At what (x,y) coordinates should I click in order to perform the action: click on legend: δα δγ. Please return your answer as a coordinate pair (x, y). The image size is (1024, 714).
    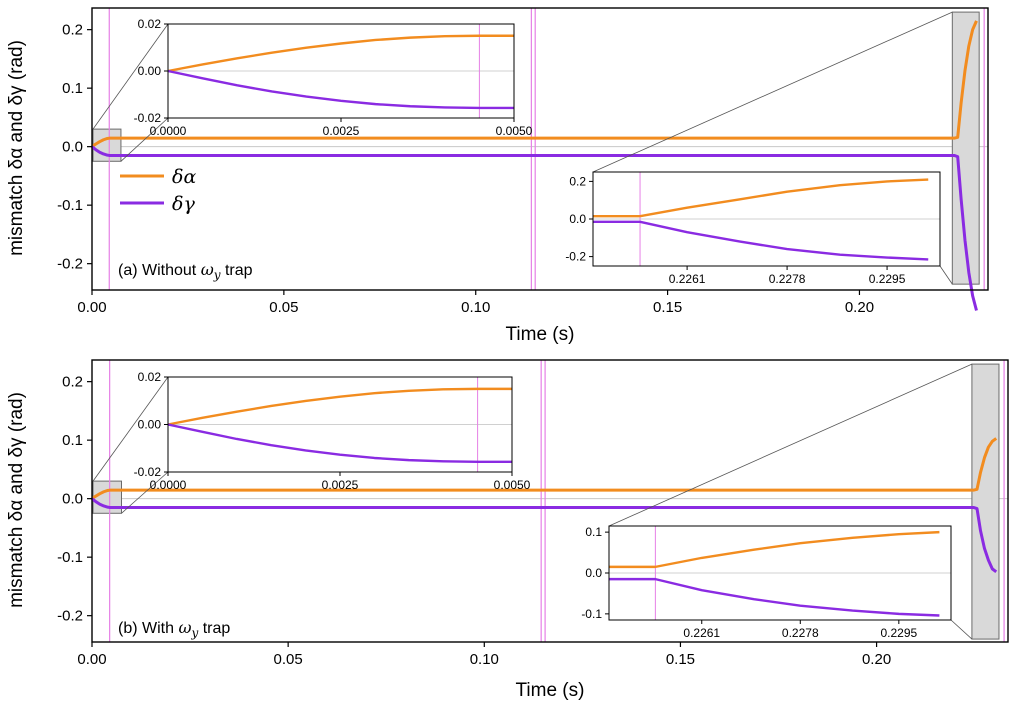
    Looking at the image, I should click on (158, 190).